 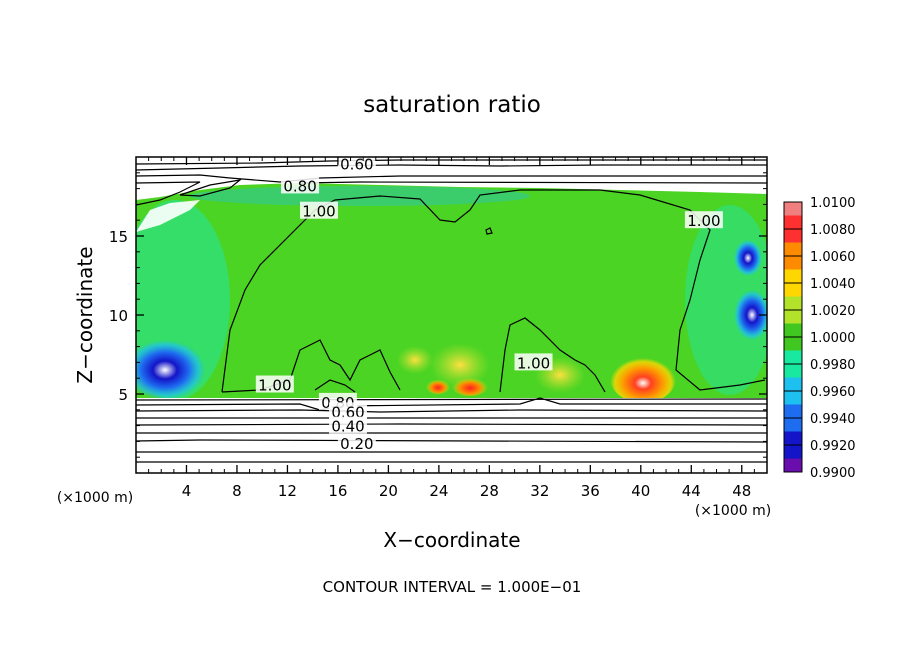 What do you see at coordinates (237, 491) in the screenshot?
I see `x-tick-label: 8` at bounding box center [237, 491].